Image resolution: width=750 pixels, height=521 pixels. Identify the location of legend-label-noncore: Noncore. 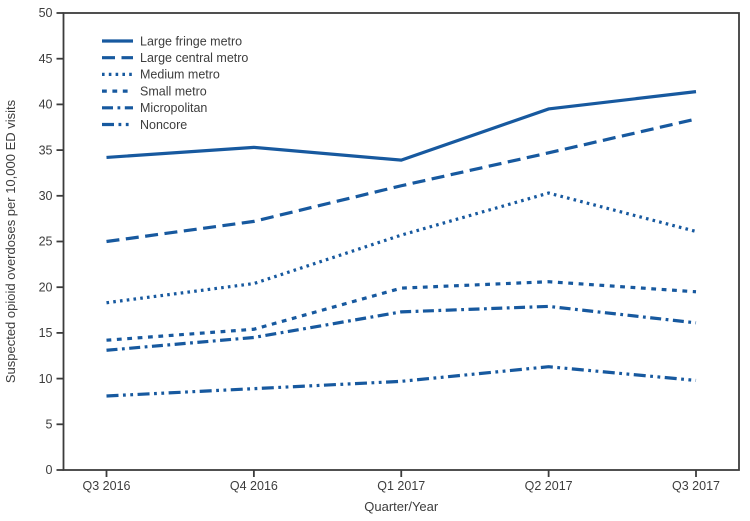
(163, 125).